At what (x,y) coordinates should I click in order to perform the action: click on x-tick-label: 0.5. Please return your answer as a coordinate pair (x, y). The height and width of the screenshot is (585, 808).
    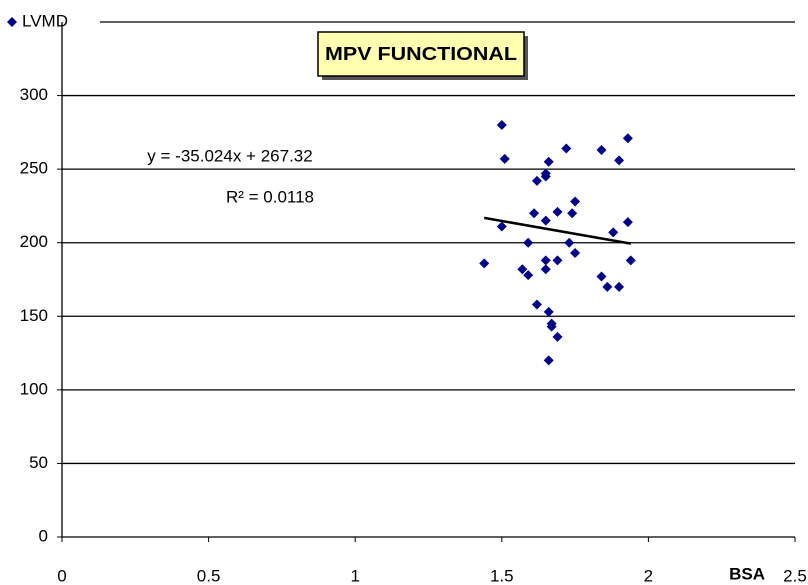
    Looking at the image, I should click on (209, 575).